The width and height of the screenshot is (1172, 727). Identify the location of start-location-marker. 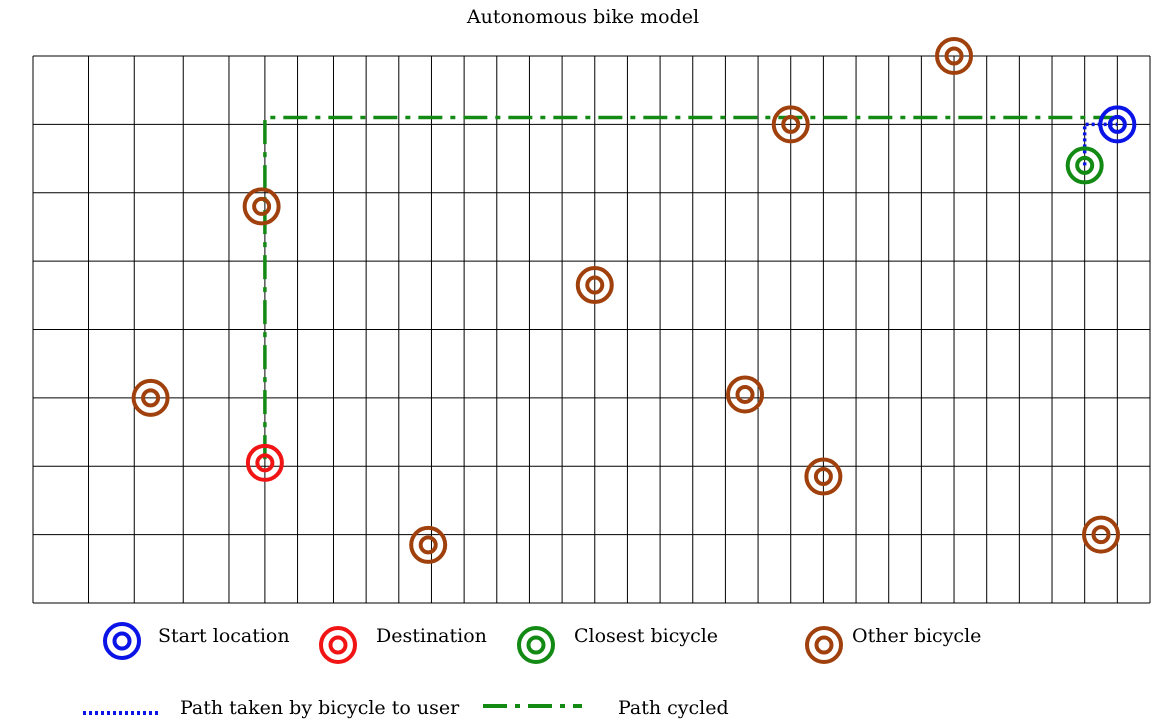
(1117, 124).